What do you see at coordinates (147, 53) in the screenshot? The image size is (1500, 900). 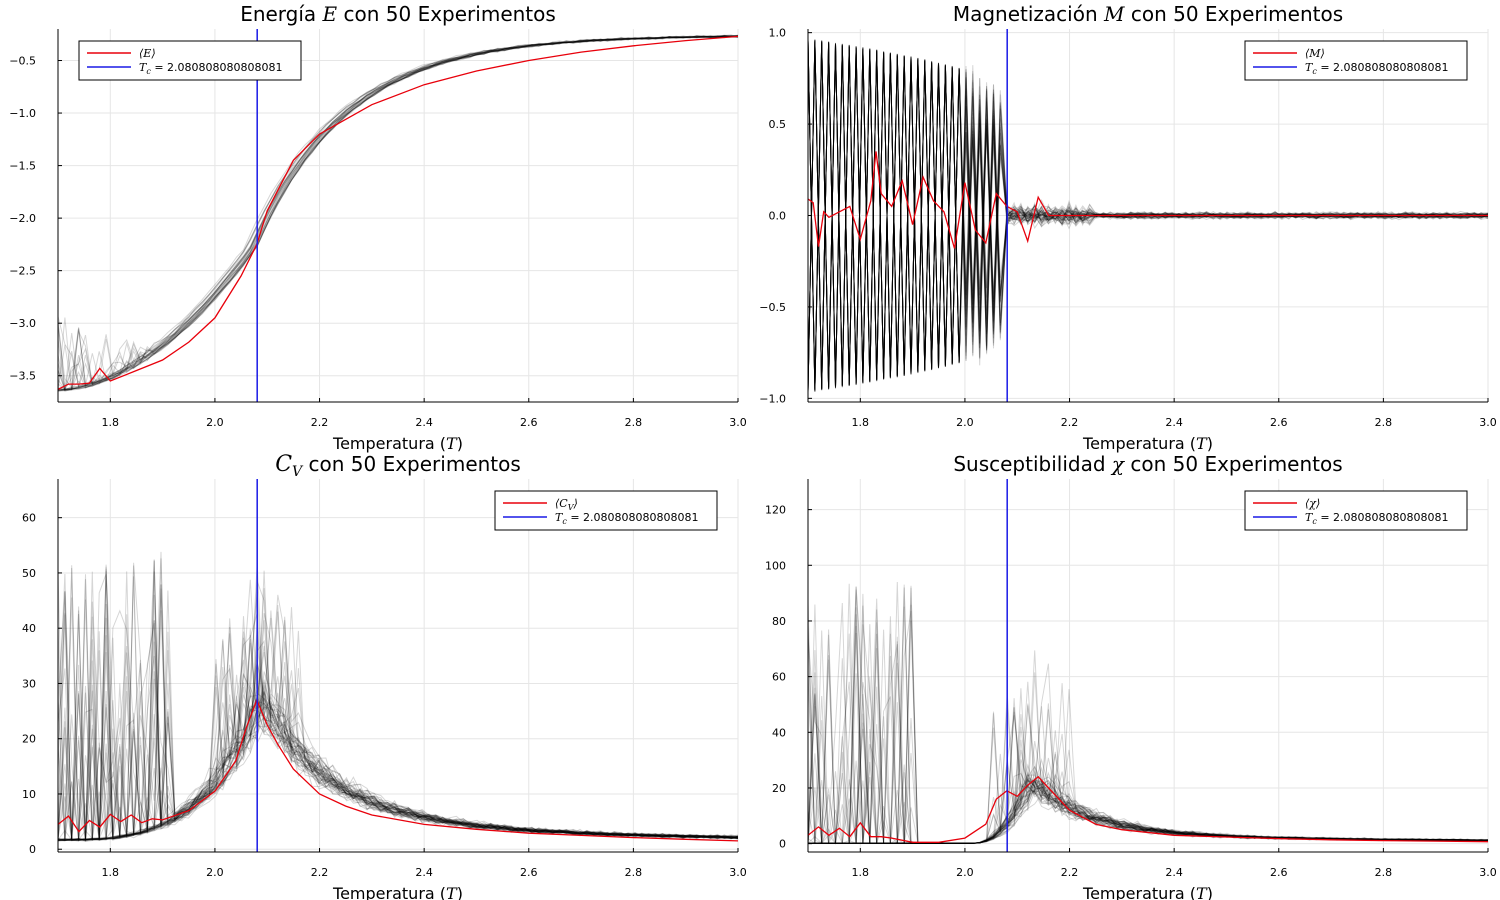 I see `legend-label: ⟨E⟩` at bounding box center [147, 53].